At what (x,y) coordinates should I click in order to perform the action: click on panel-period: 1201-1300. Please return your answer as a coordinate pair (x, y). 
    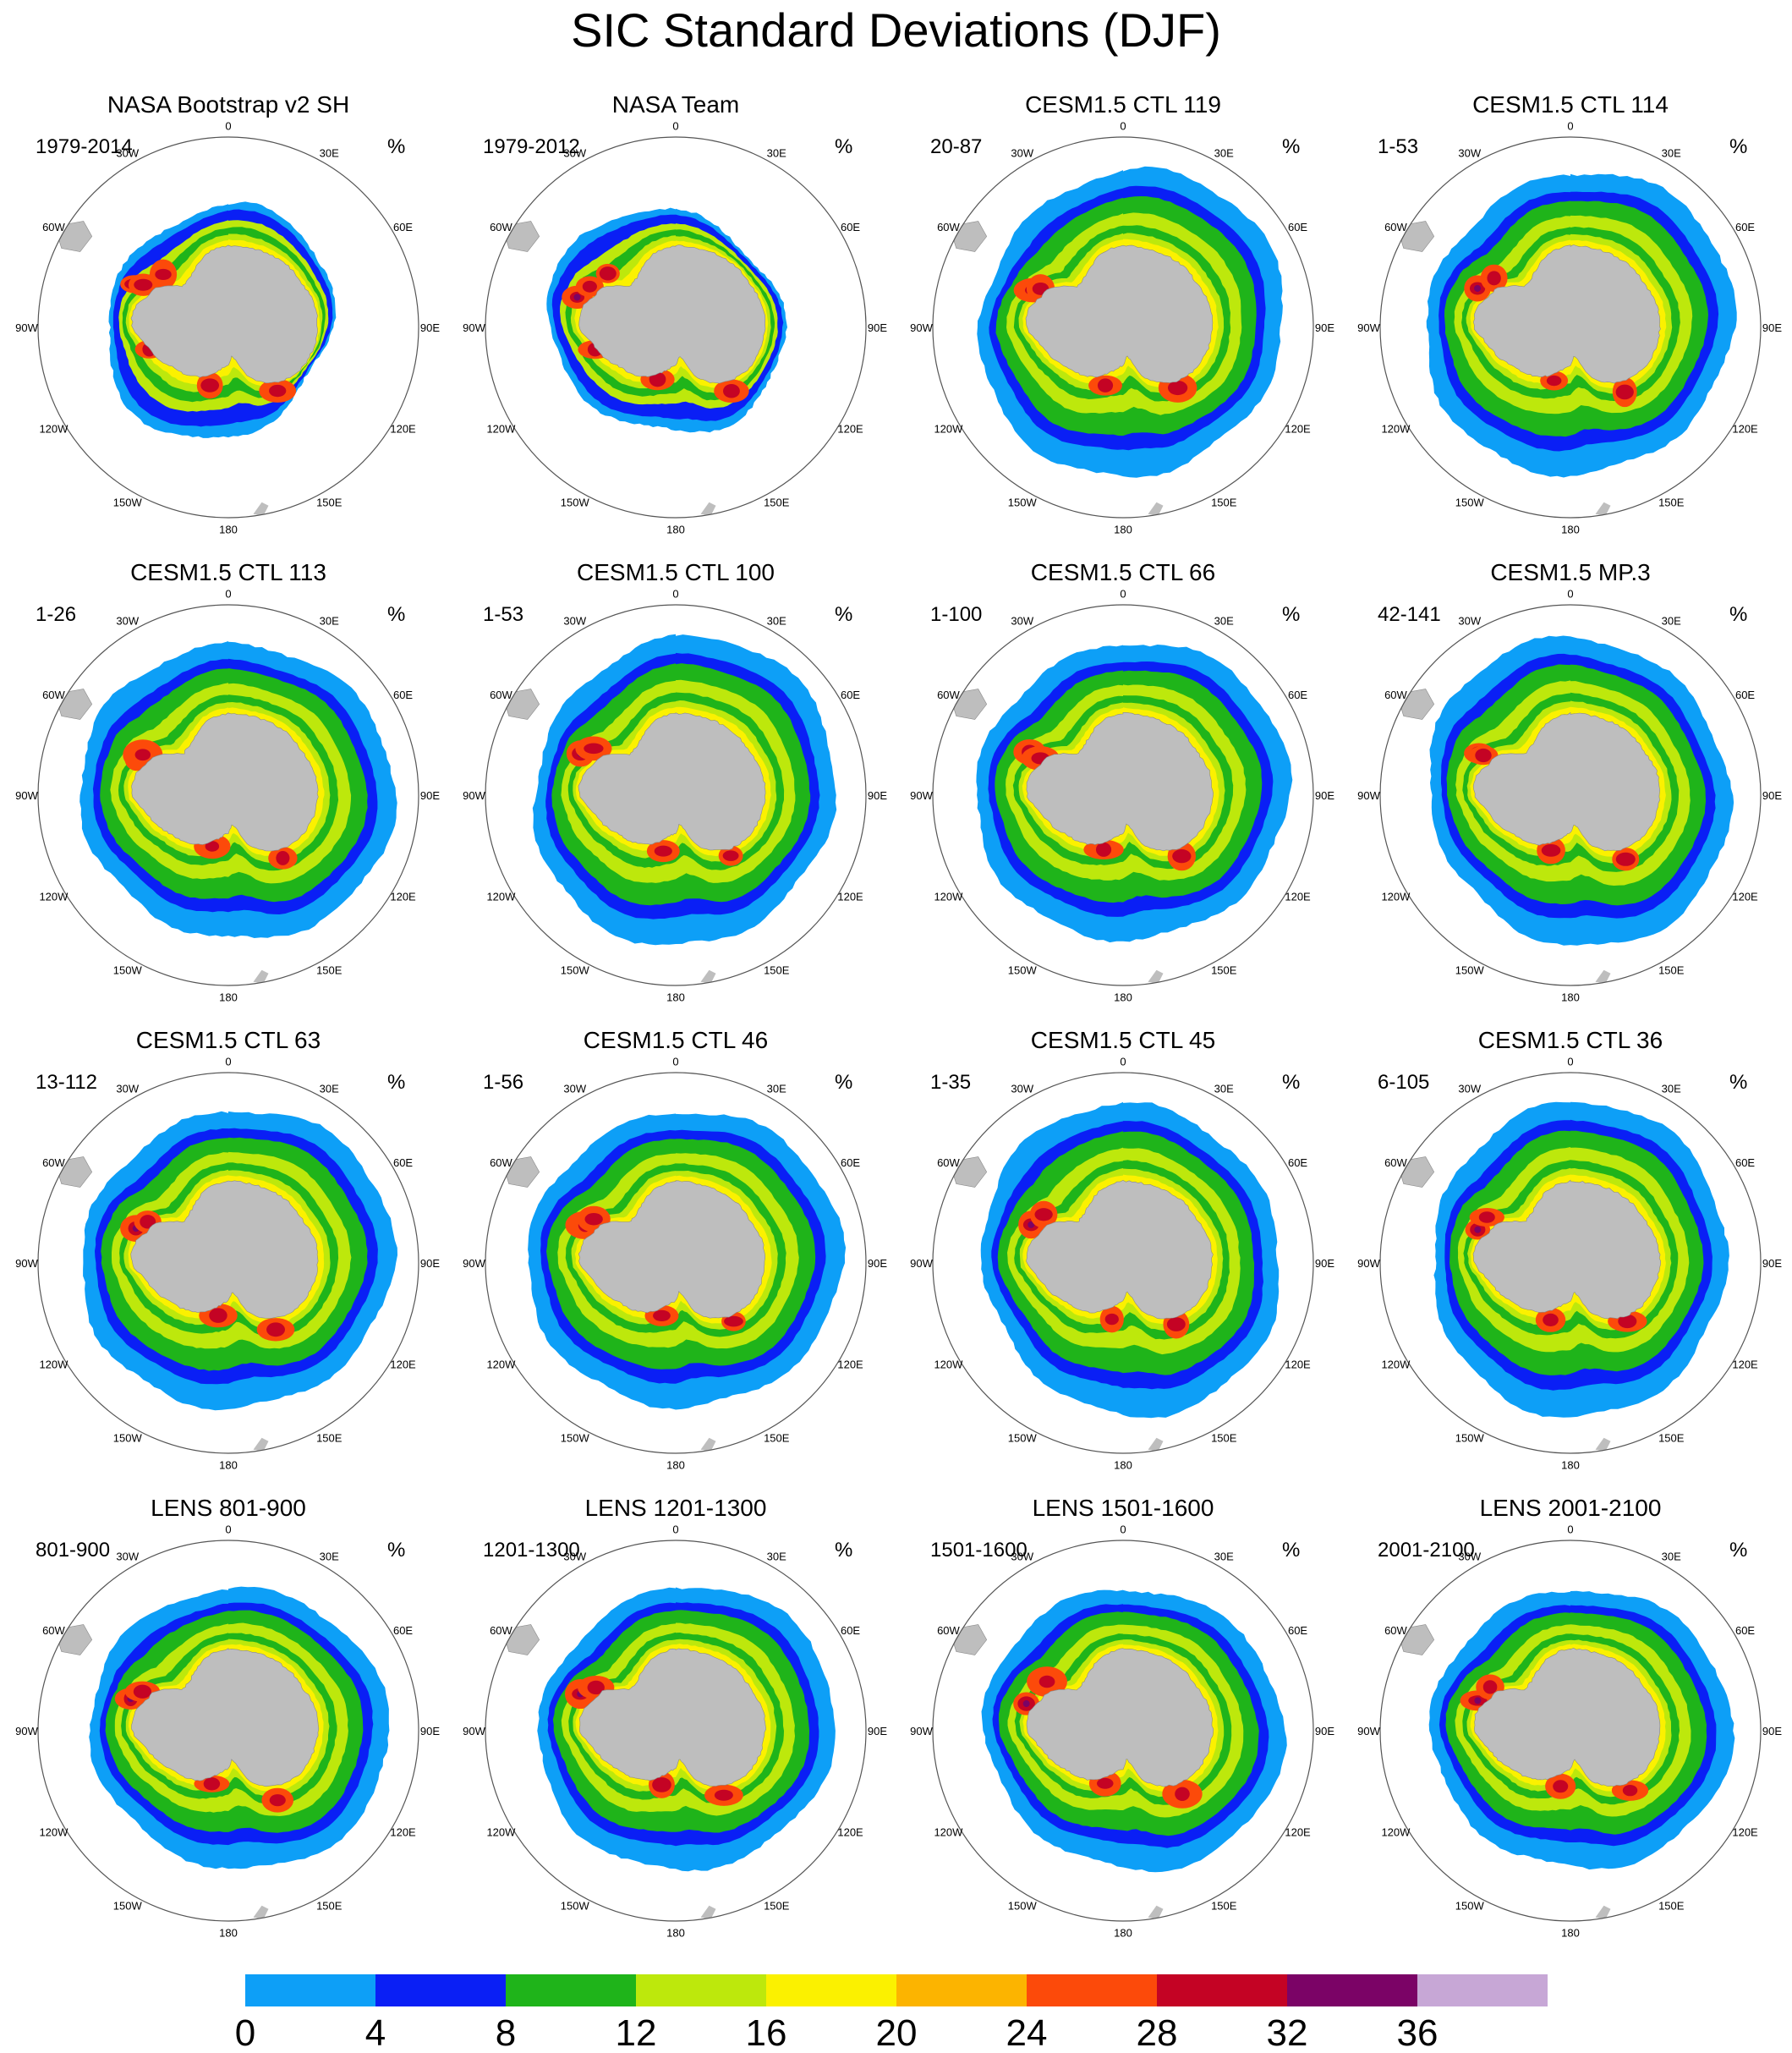
    Looking at the image, I should click on (531, 1551).